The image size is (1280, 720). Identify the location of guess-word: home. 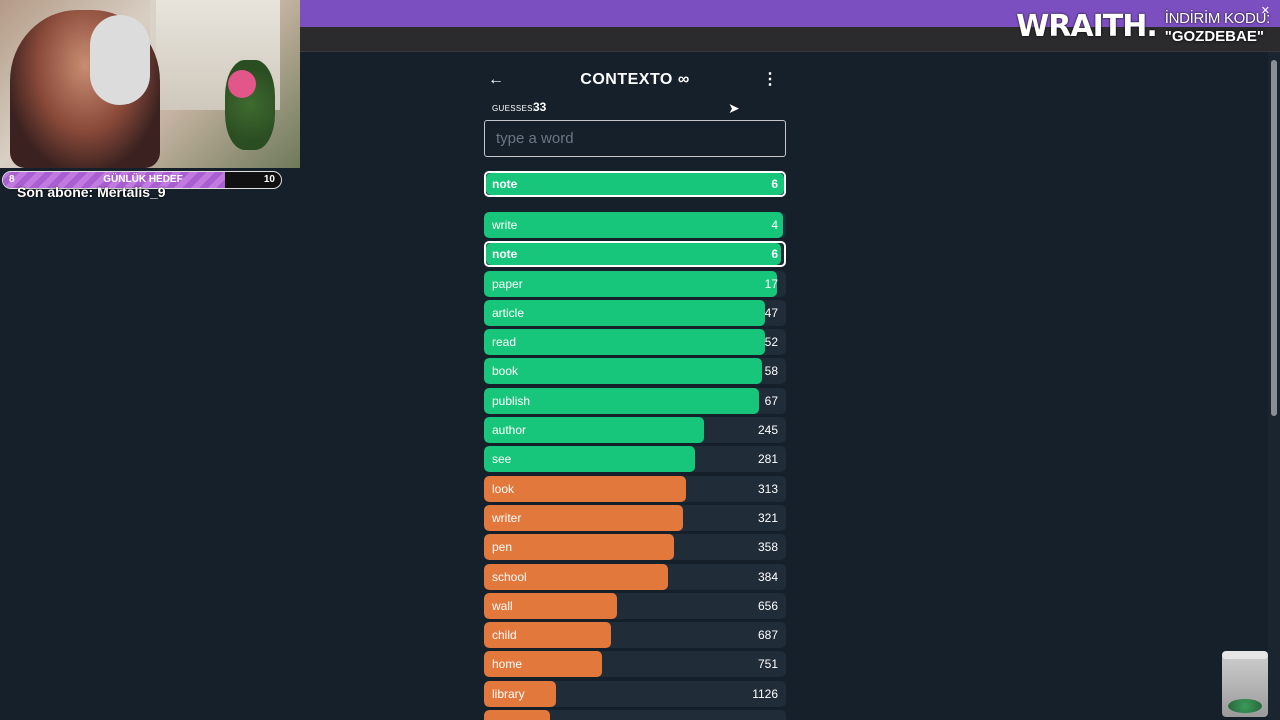
(507, 664).